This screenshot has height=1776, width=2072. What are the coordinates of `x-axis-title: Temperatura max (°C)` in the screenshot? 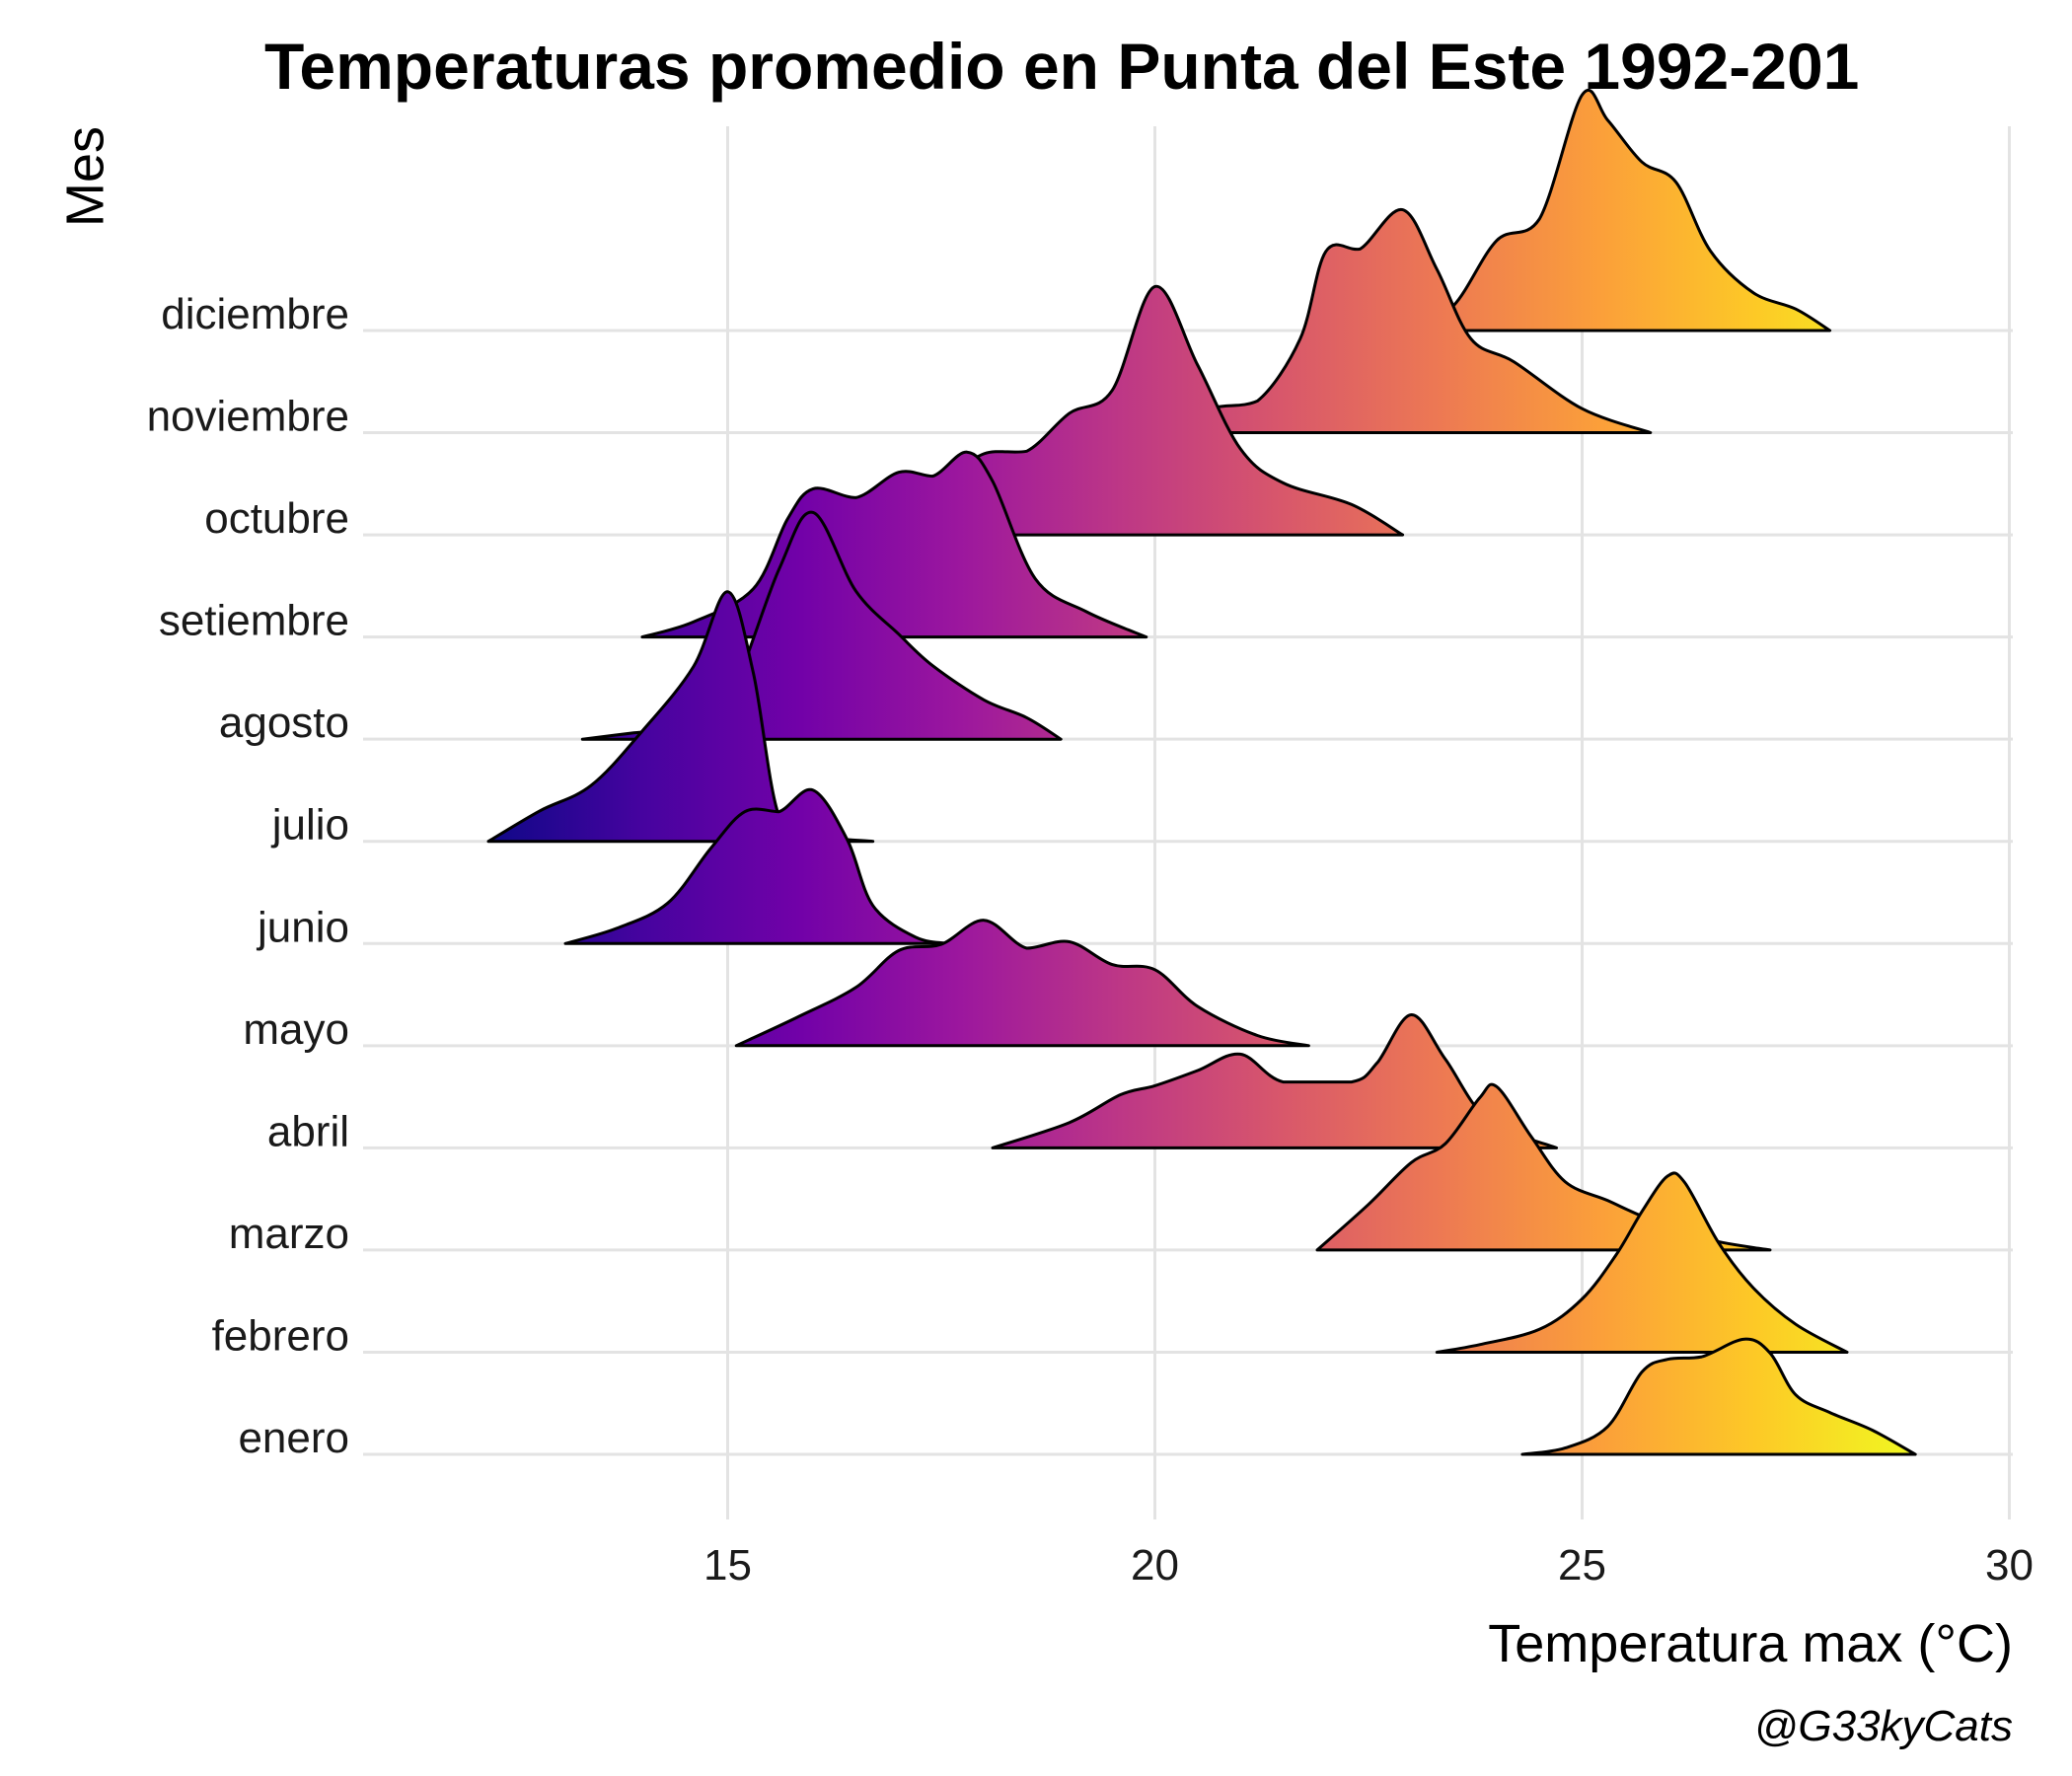 It's located at (1751, 1644).